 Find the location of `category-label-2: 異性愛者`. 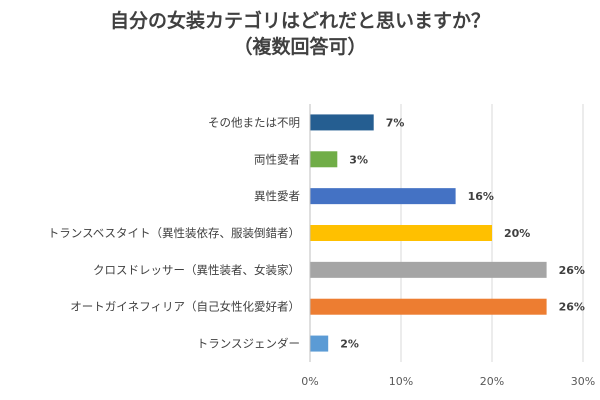

category-label-2: 異性愛者 is located at coordinates (277, 196).